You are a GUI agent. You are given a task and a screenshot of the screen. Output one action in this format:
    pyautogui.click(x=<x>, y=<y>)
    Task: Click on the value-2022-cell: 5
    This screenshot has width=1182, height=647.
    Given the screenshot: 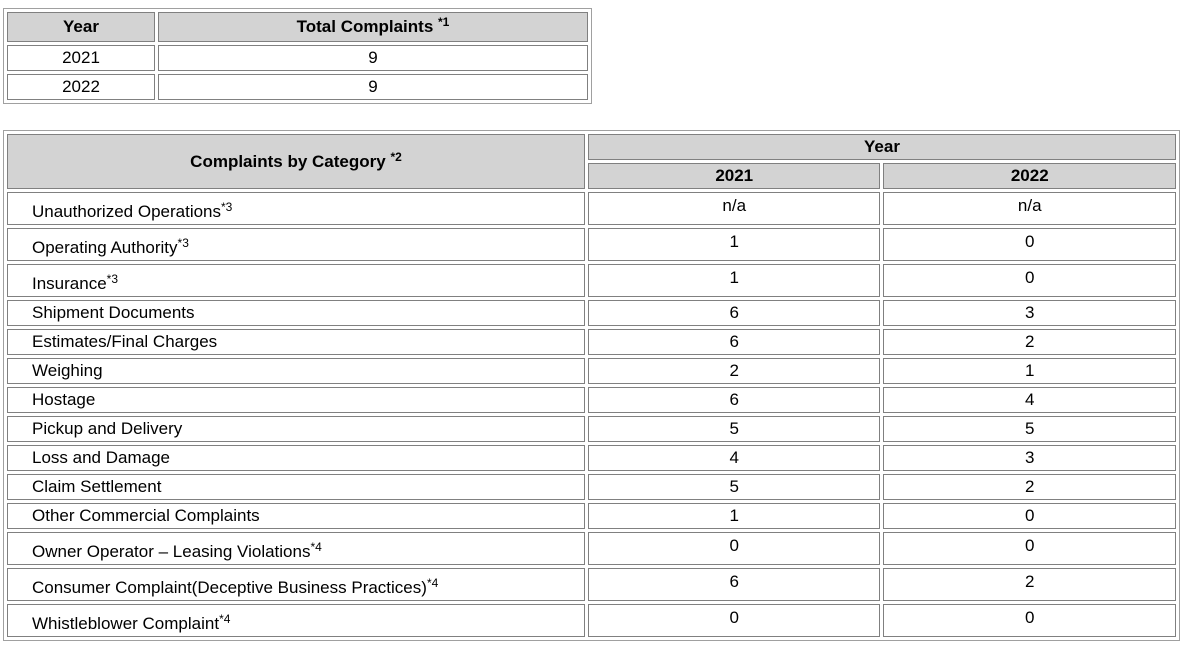 What is the action you would take?
    pyautogui.click(x=1029, y=429)
    